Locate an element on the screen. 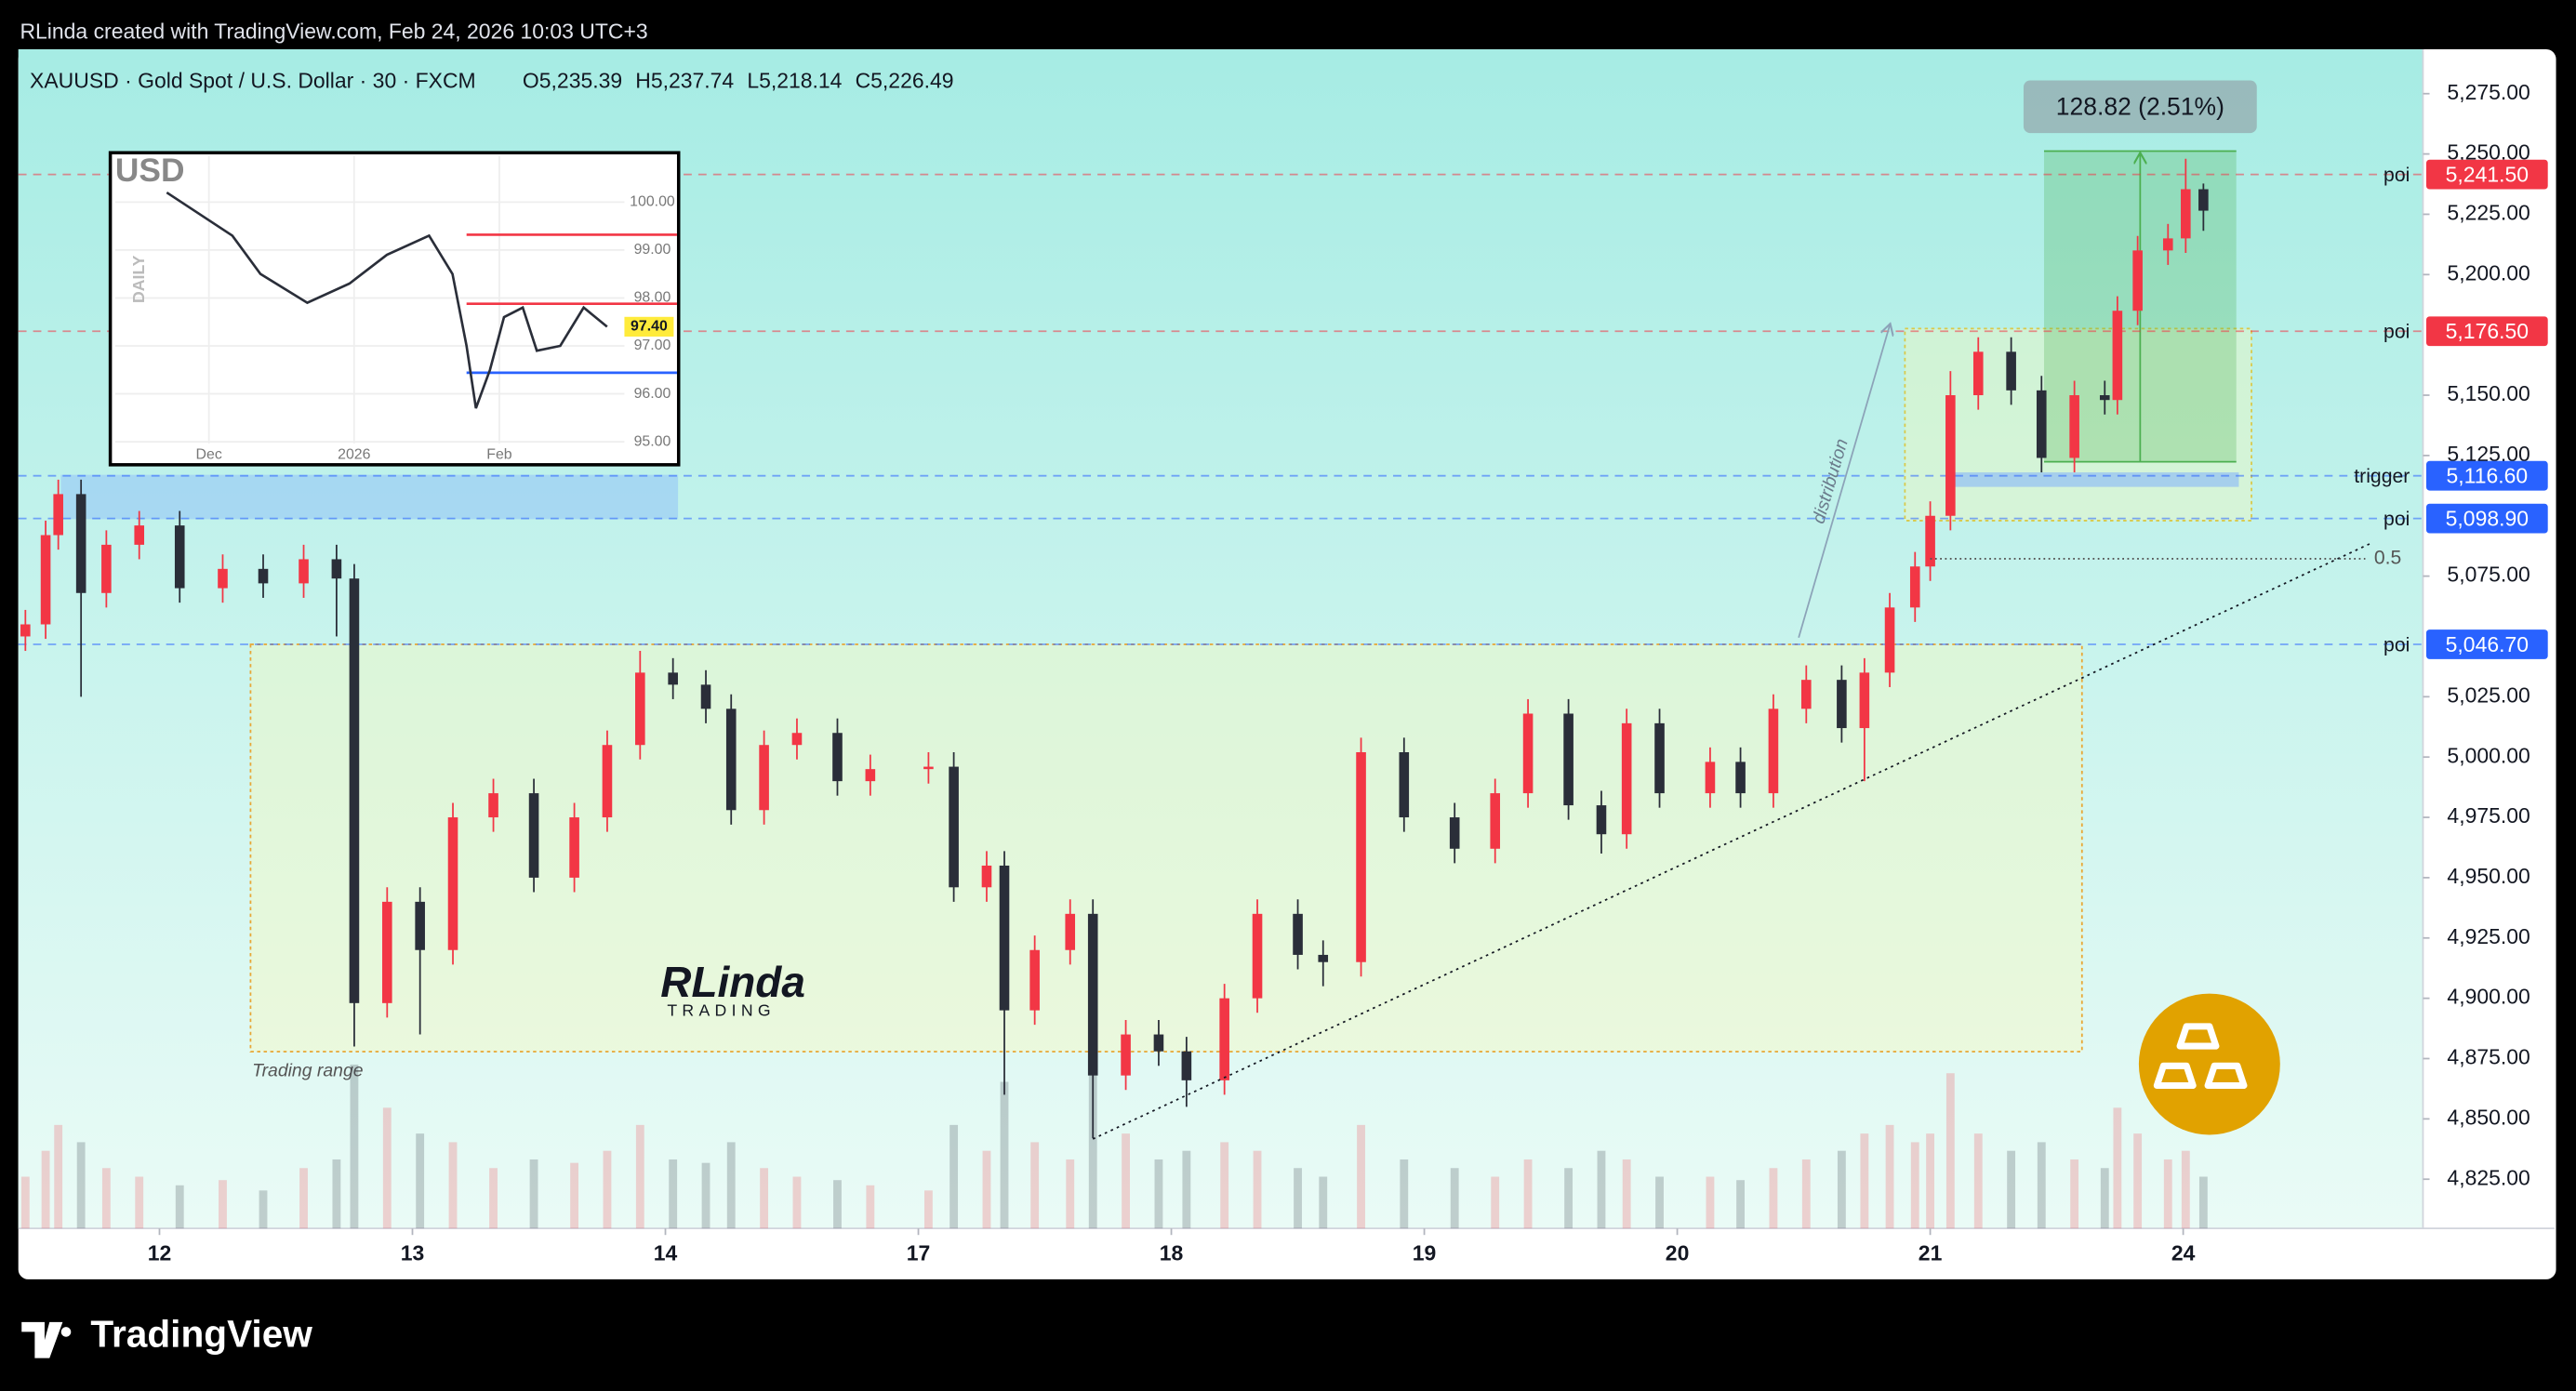 The height and width of the screenshot is (1391, 2576). x-tick-label: 17 is located at coordinates (919, 1252).